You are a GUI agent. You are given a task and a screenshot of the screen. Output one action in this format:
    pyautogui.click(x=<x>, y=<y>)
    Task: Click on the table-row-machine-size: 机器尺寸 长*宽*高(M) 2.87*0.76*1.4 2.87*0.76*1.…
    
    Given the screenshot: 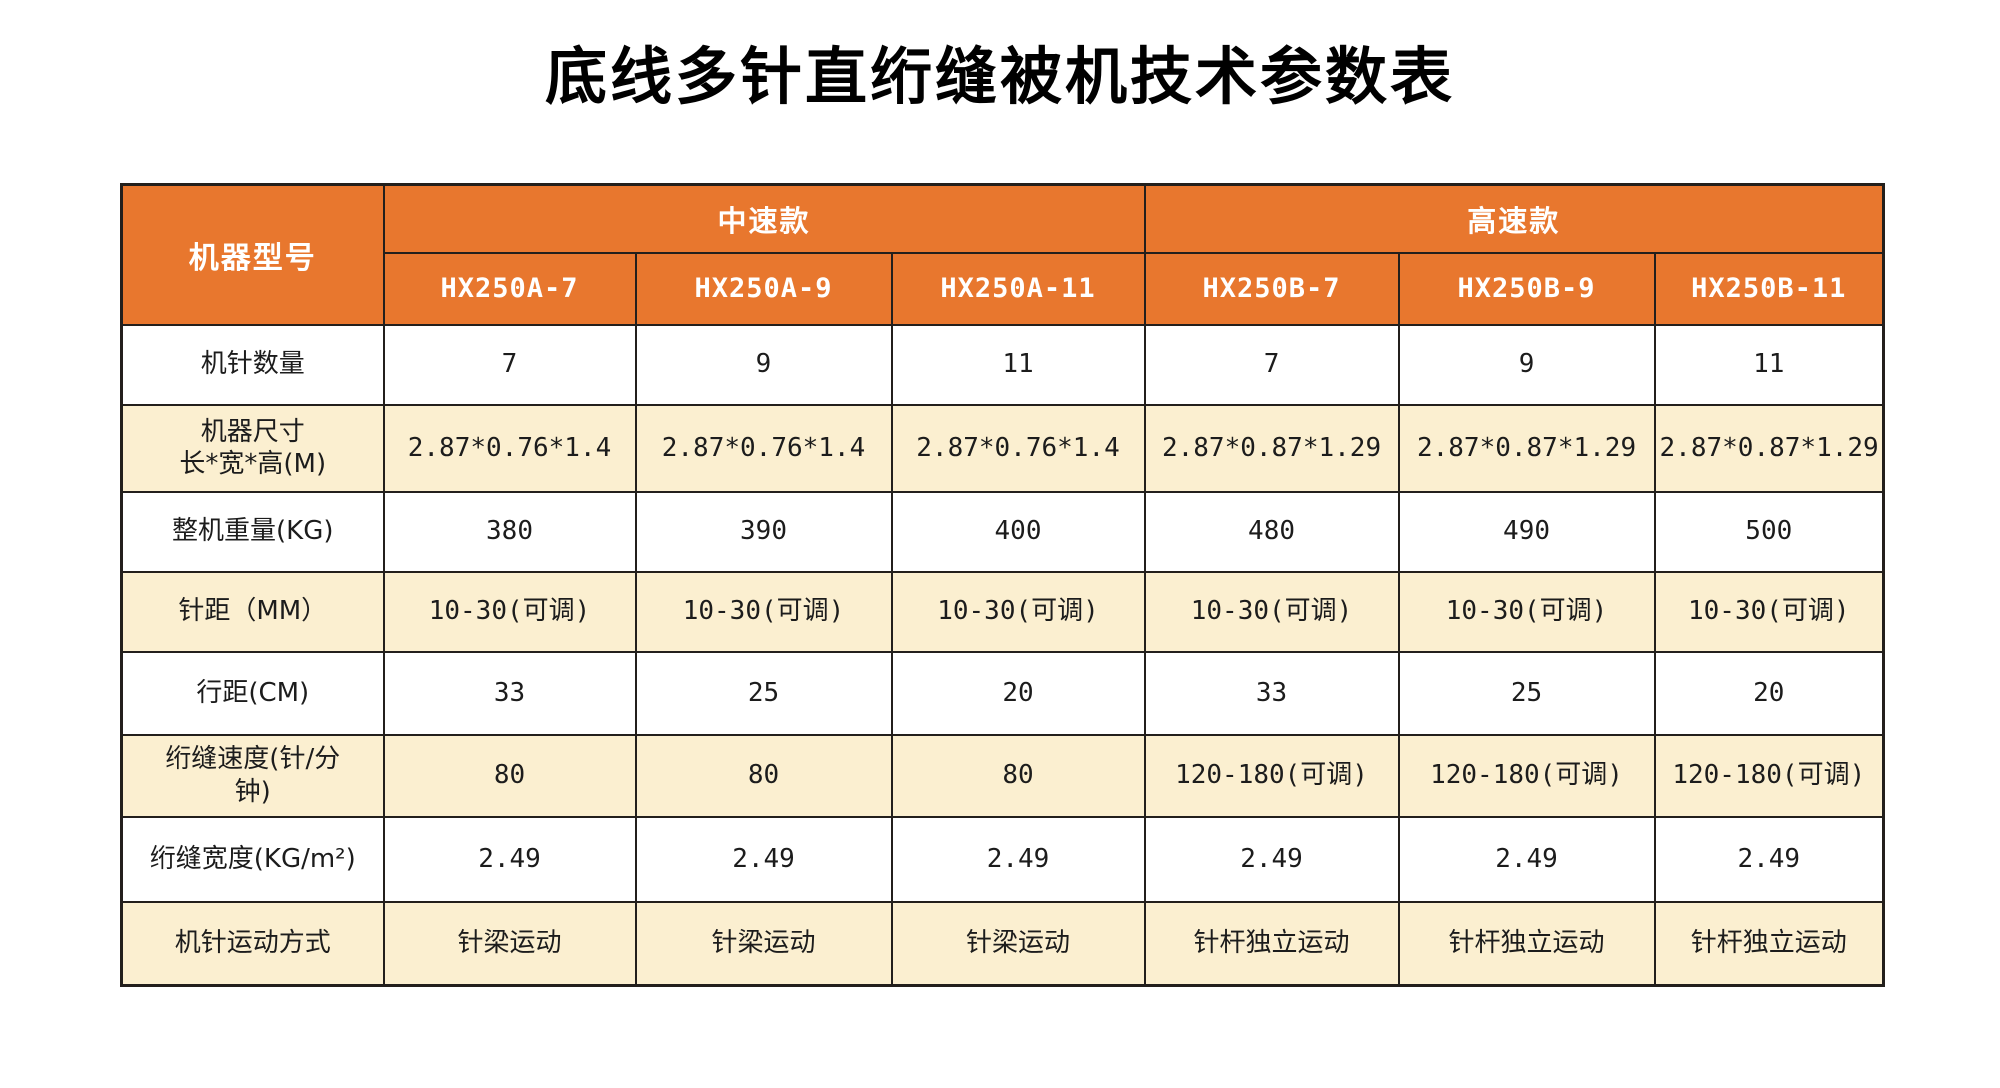 What is the action you would take?
    pyautogui.click(x=1002, y=448)
    